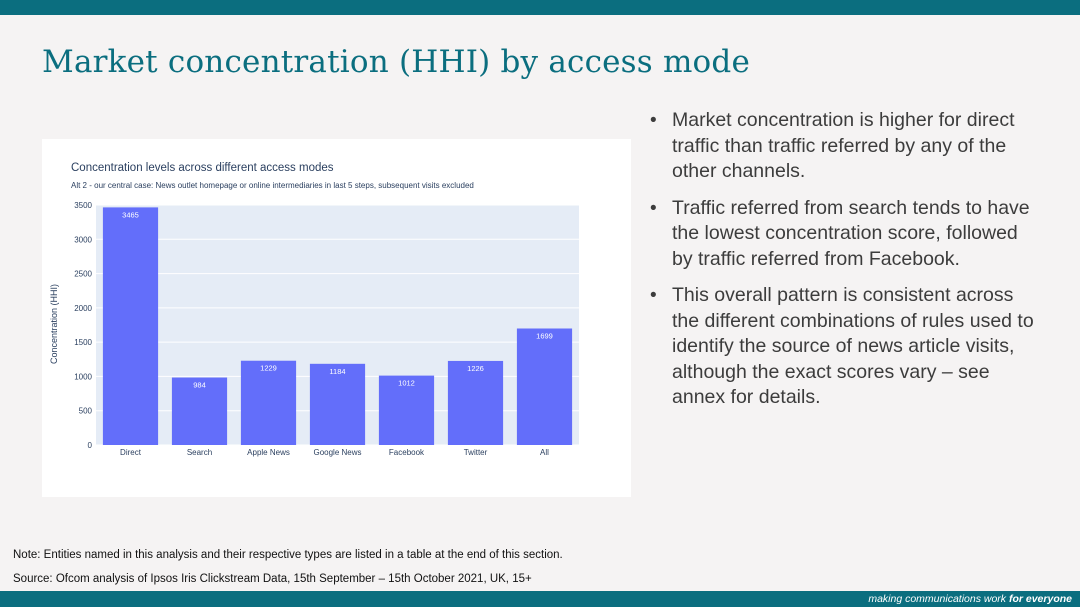  What do you see at coordinates (337, 371) in the screenshot?
I see `bar-value-label: 1184` at bounding box center [337, 371].